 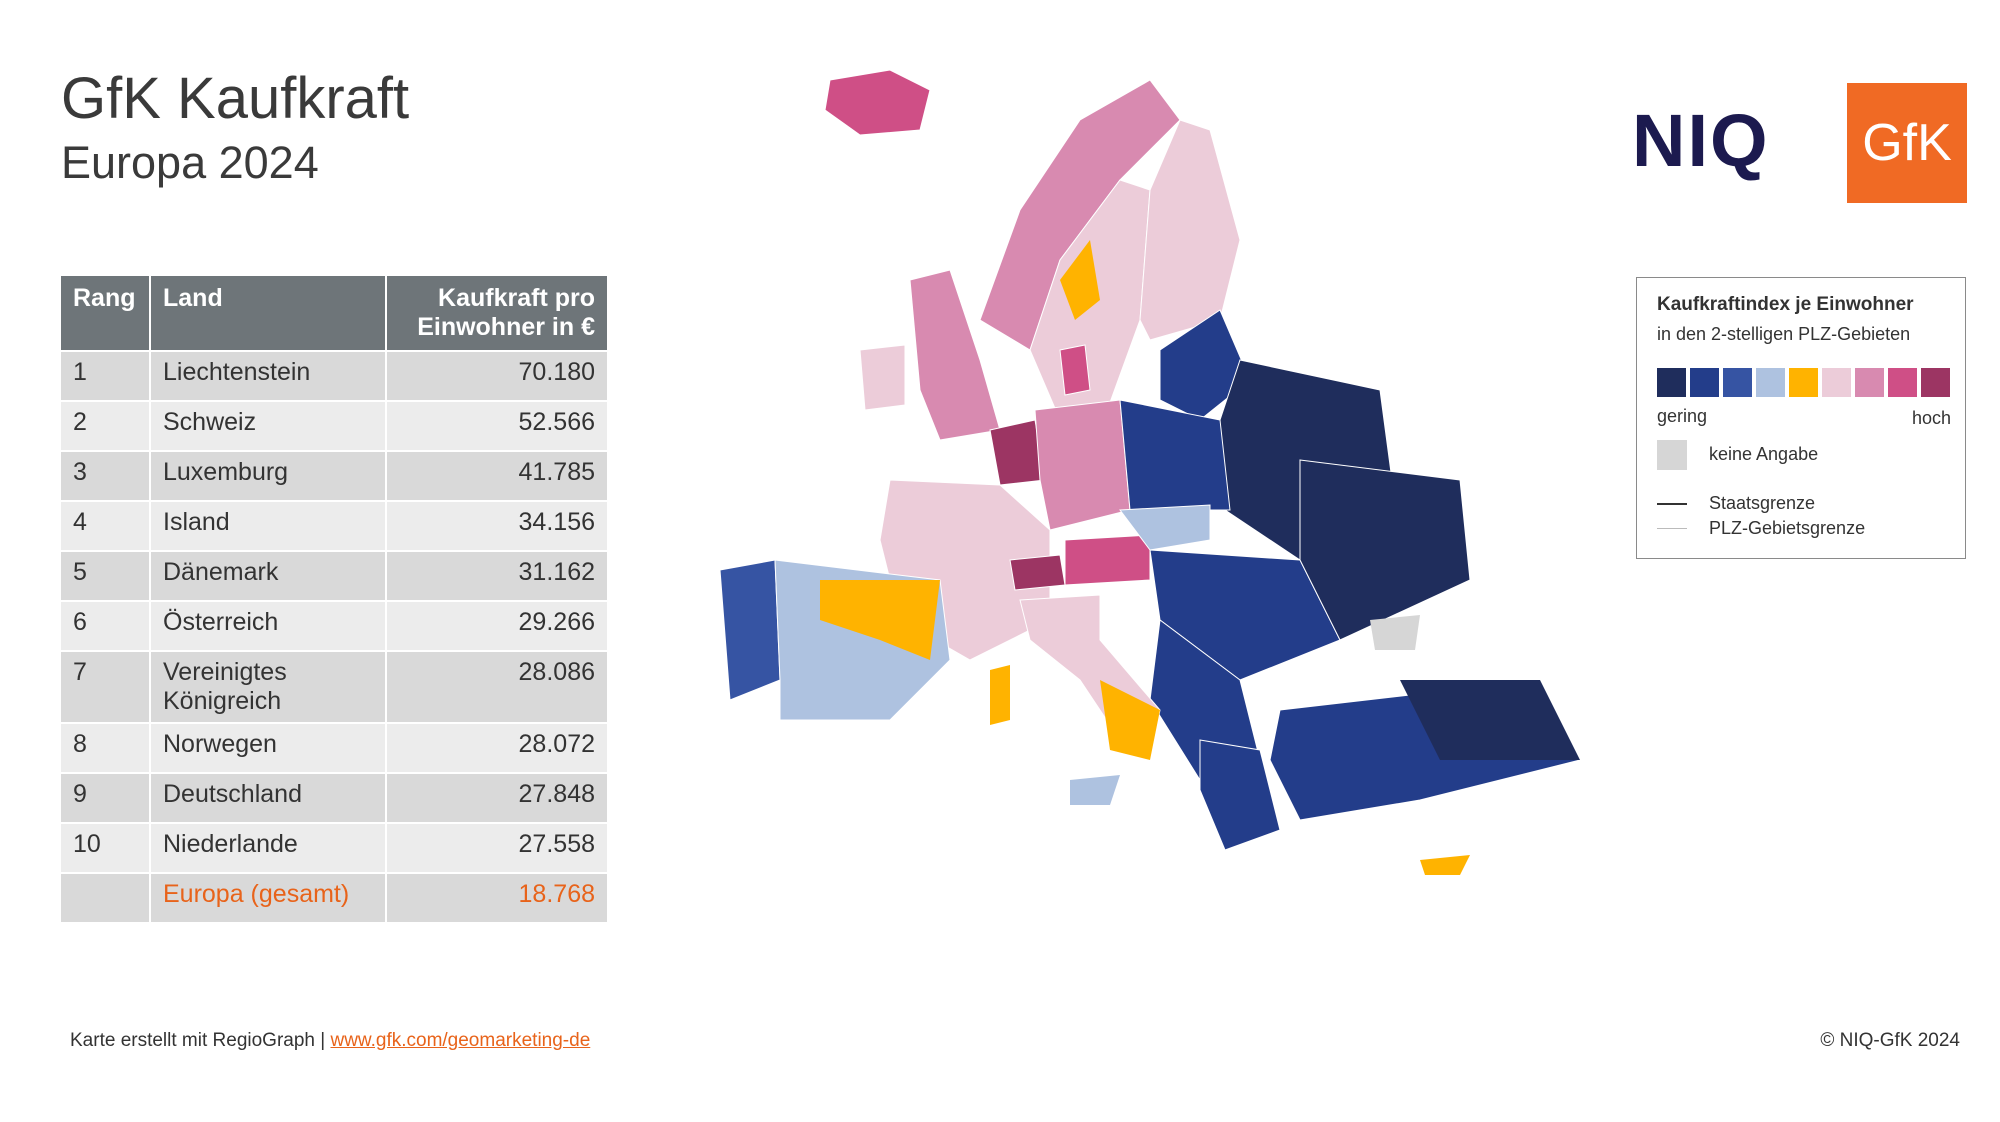 What do you see at coordinates (496, 847) in the screenshot?
I see `cell-value: 27.558` at bounding box center [496, 847].